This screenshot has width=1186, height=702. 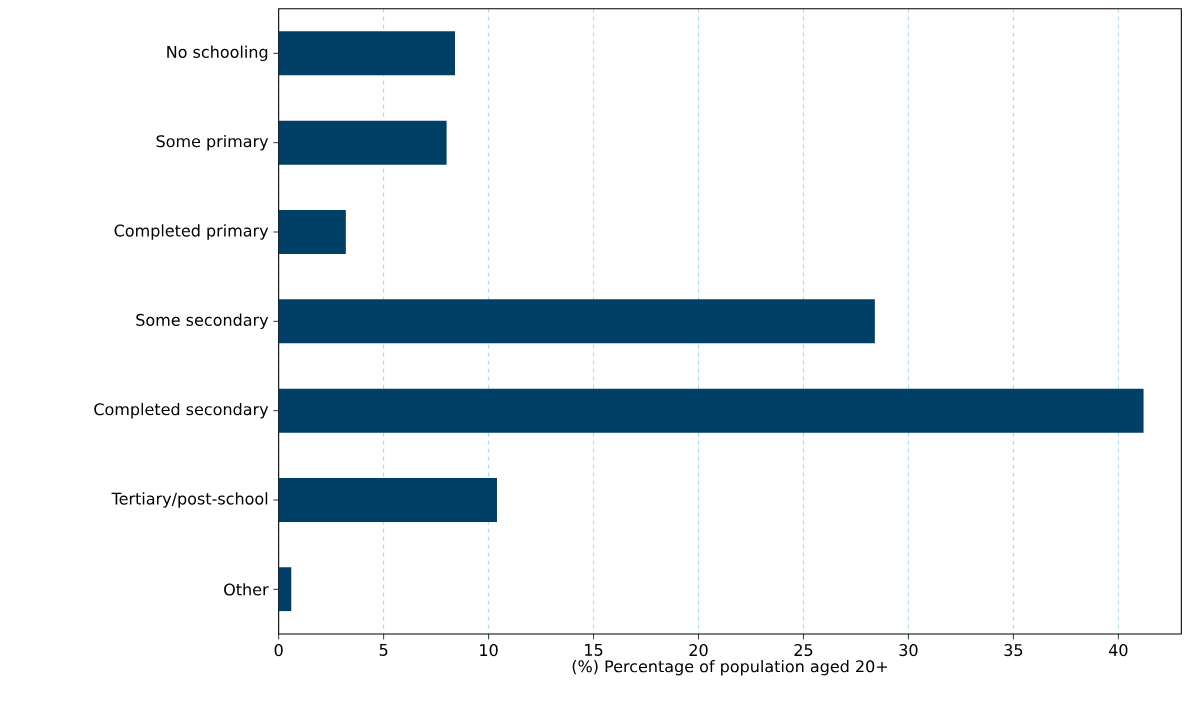 What do you see at coordinates (181, 410) in the screenshot?
I see `y-tick-label: Completed secondary` at bounding box center [181, 410].